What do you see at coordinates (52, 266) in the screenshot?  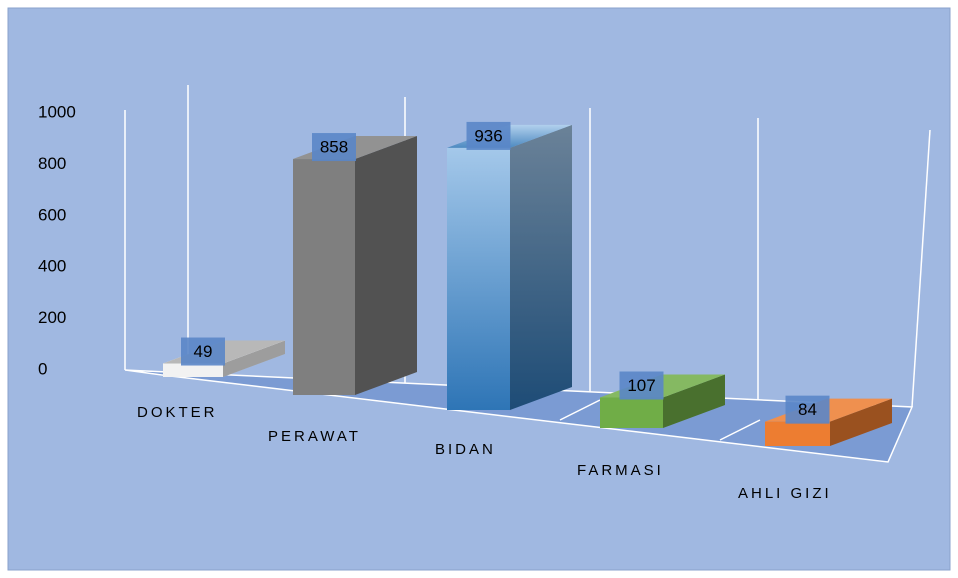 I see `y-tick-label: 400` at bounding box center [52, 266].